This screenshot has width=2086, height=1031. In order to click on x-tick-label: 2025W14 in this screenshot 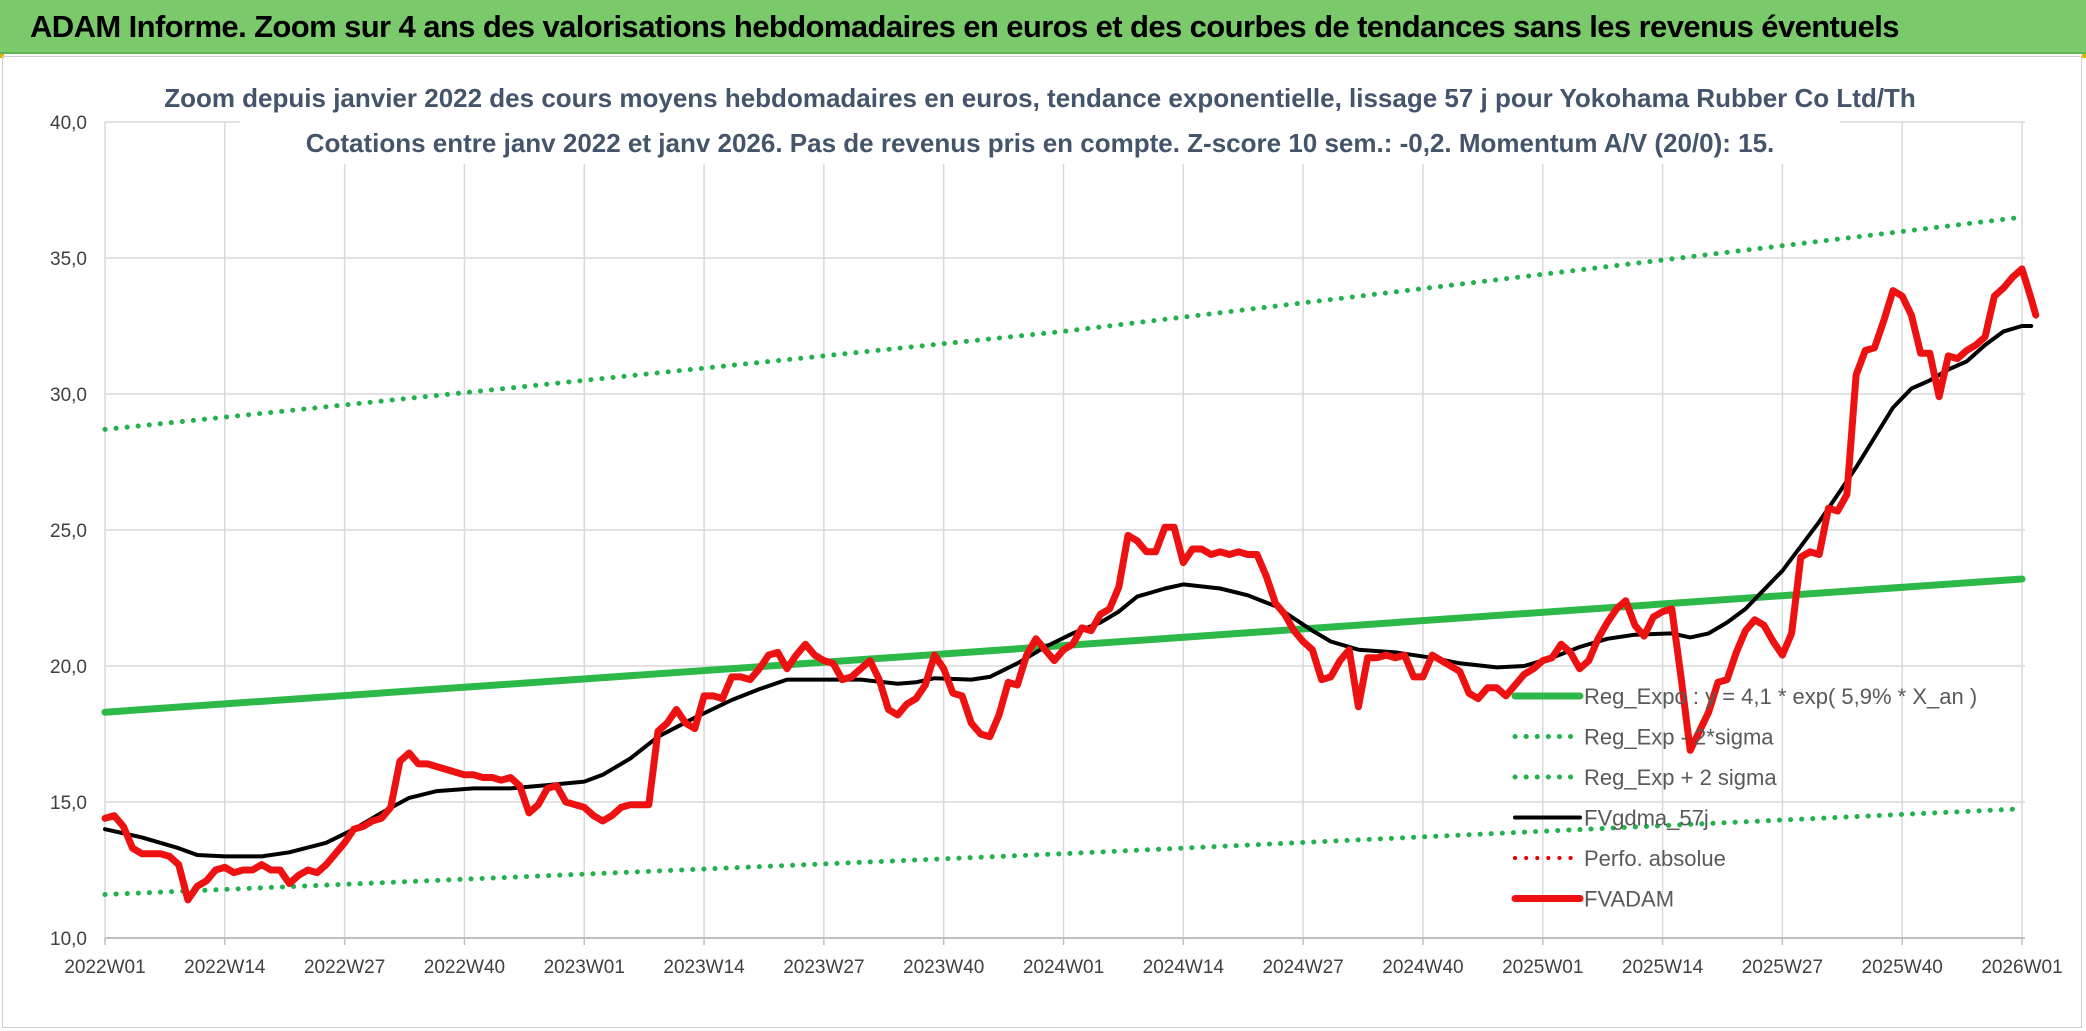, I will do `click(1663, 967)`.